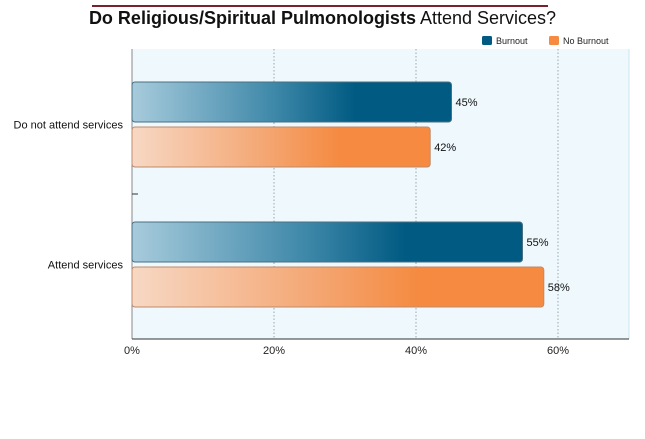  I want to click on data-label-no-burnout-1: 58%, so click(559, 288).